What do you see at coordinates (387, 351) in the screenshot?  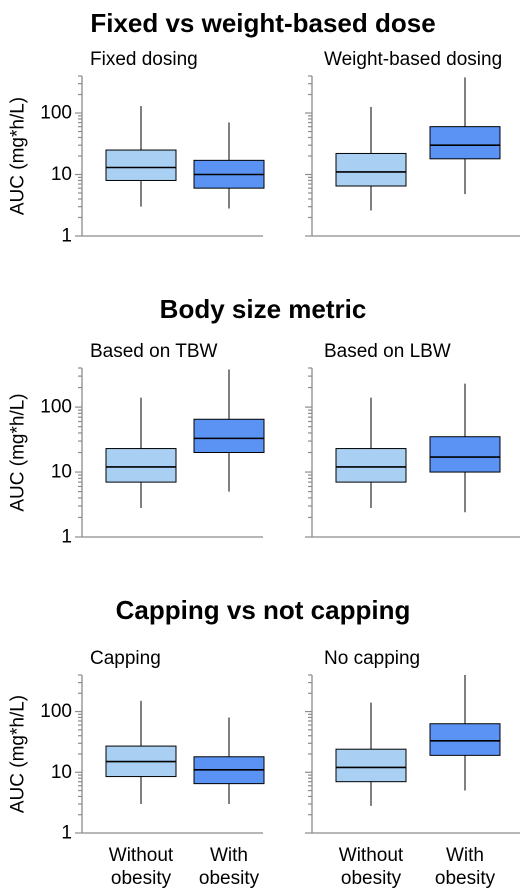 I see `panel-title: Based on LBW` at bounding box center [387, 351].